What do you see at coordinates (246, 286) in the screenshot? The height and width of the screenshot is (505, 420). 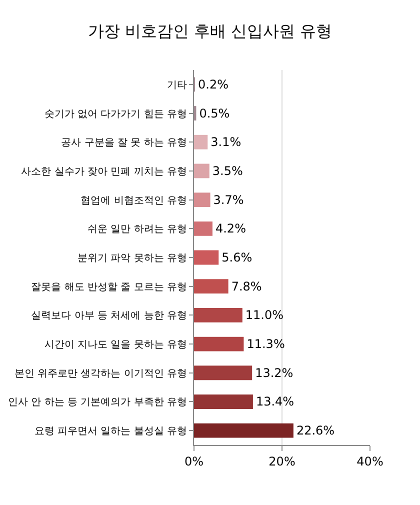 I see `data-label: 7.8%` at bounding box center [246, 286].